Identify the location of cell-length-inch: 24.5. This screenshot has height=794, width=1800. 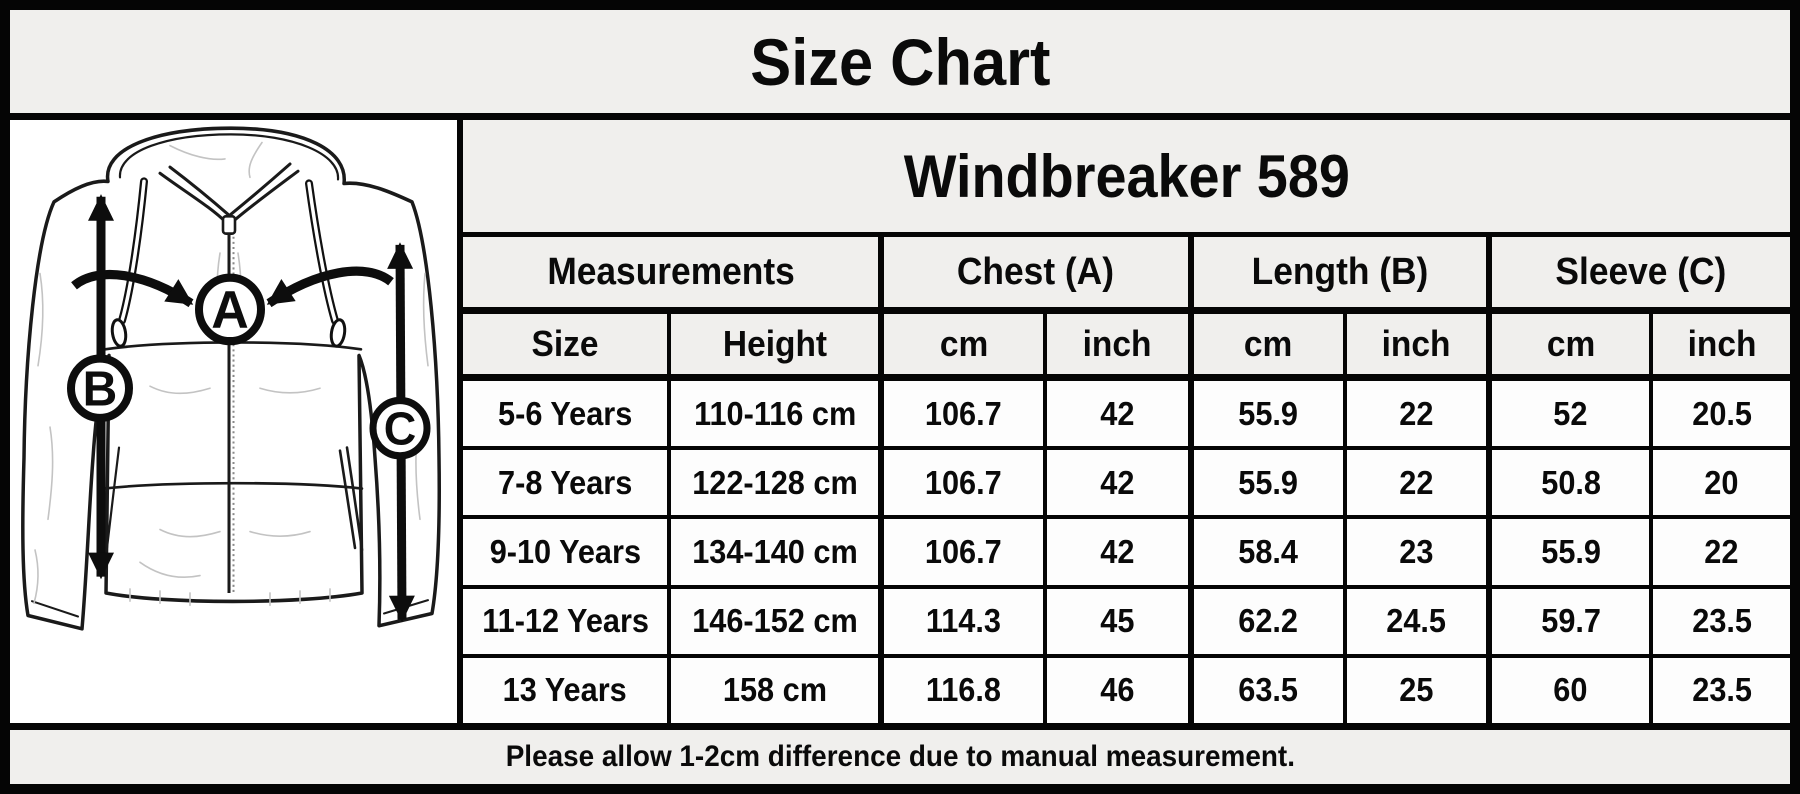
(1414, 621).